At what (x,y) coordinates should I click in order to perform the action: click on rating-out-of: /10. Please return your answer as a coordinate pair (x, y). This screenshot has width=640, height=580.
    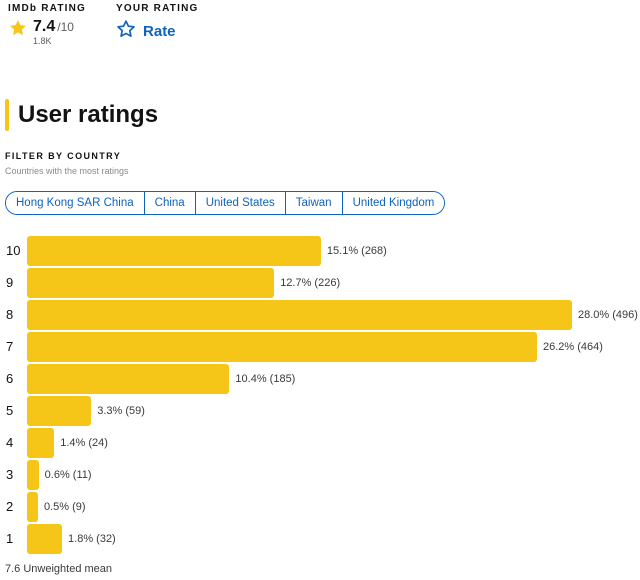
    Looking at the image, I should click on (65, 27).